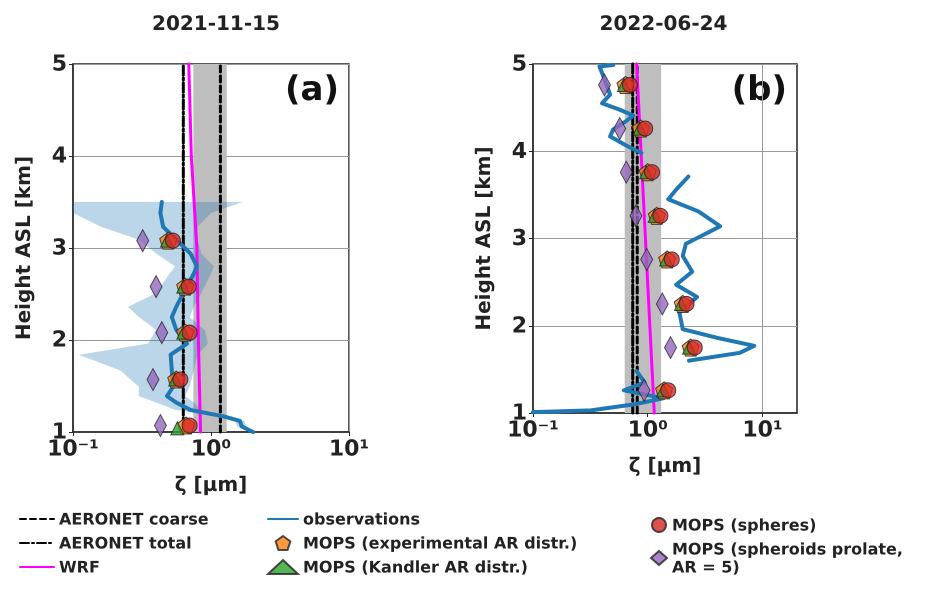  I want to click on annotation: (b), so click(759, 89).